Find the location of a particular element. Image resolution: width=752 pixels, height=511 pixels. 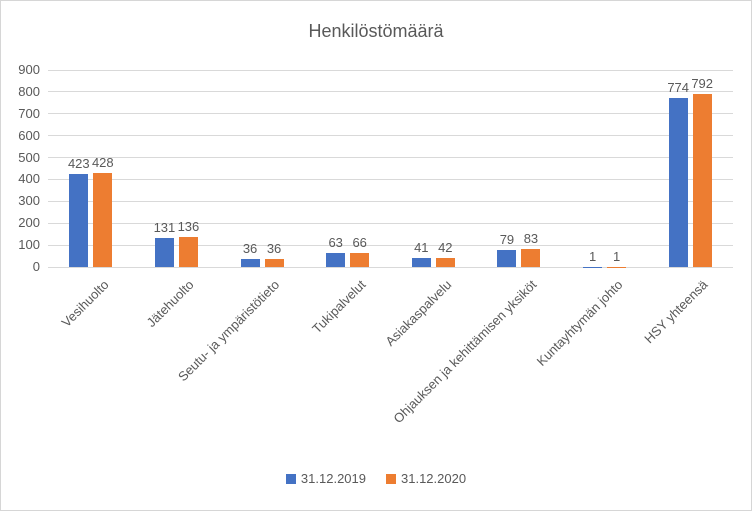

legend-item: 31.12.2019 is located at coordinates (325, 478).